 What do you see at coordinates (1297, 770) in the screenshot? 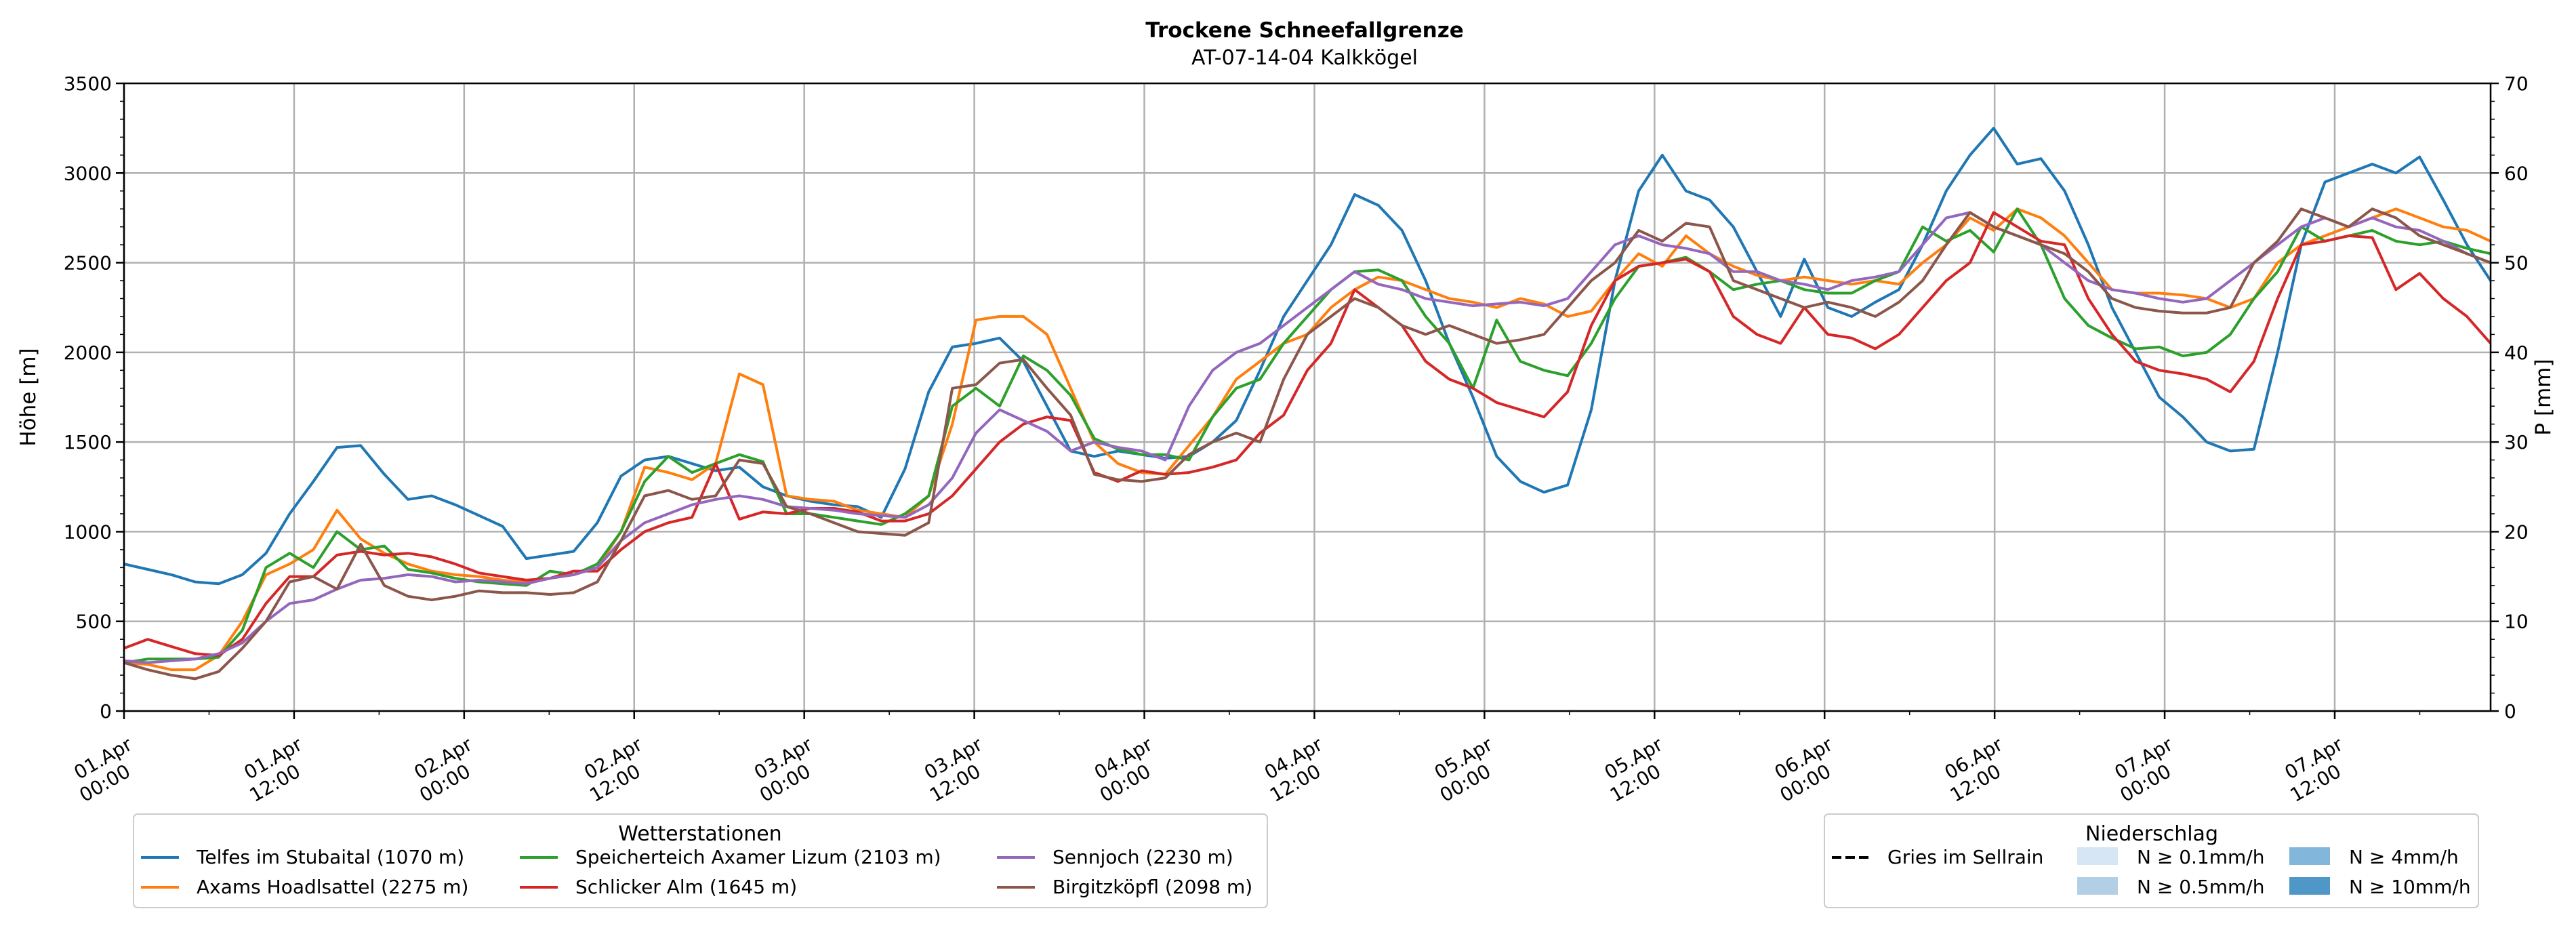
I see `x-tick-label: 04.Apr12:00` at bounding box center [1297, 770].